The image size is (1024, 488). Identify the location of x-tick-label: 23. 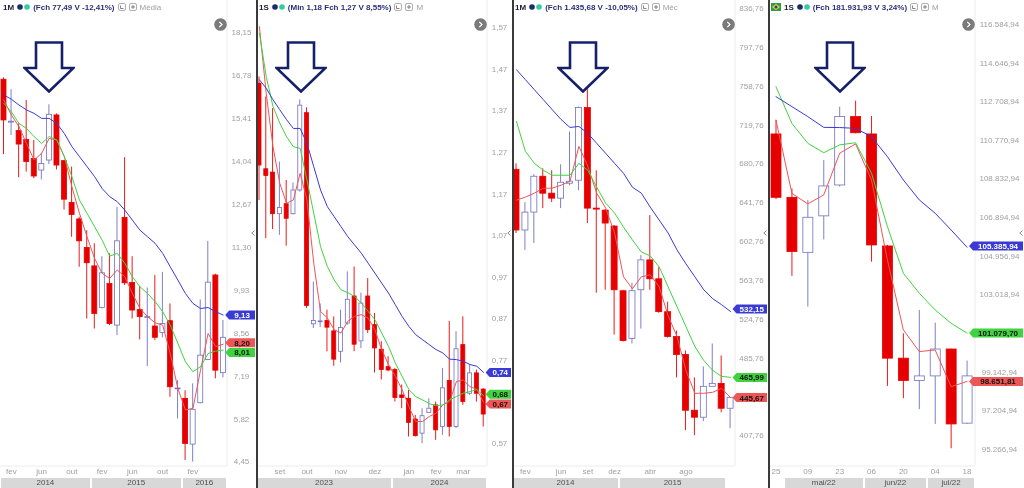
(840, 471).